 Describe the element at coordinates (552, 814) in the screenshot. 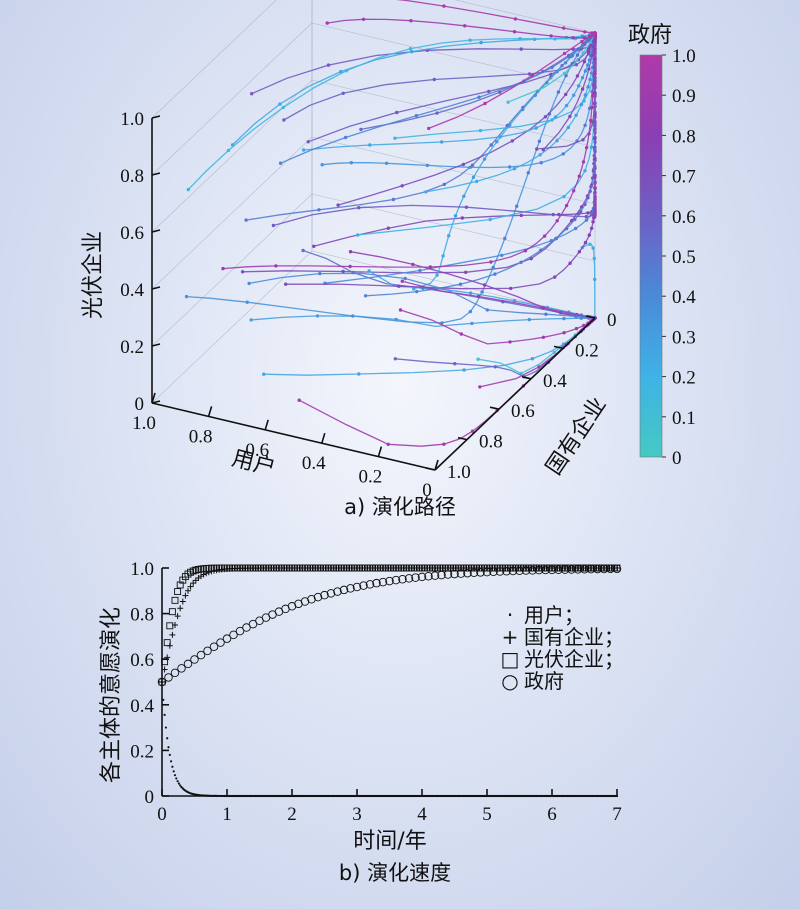

I see `b-x-tick-label: 6` at that location.